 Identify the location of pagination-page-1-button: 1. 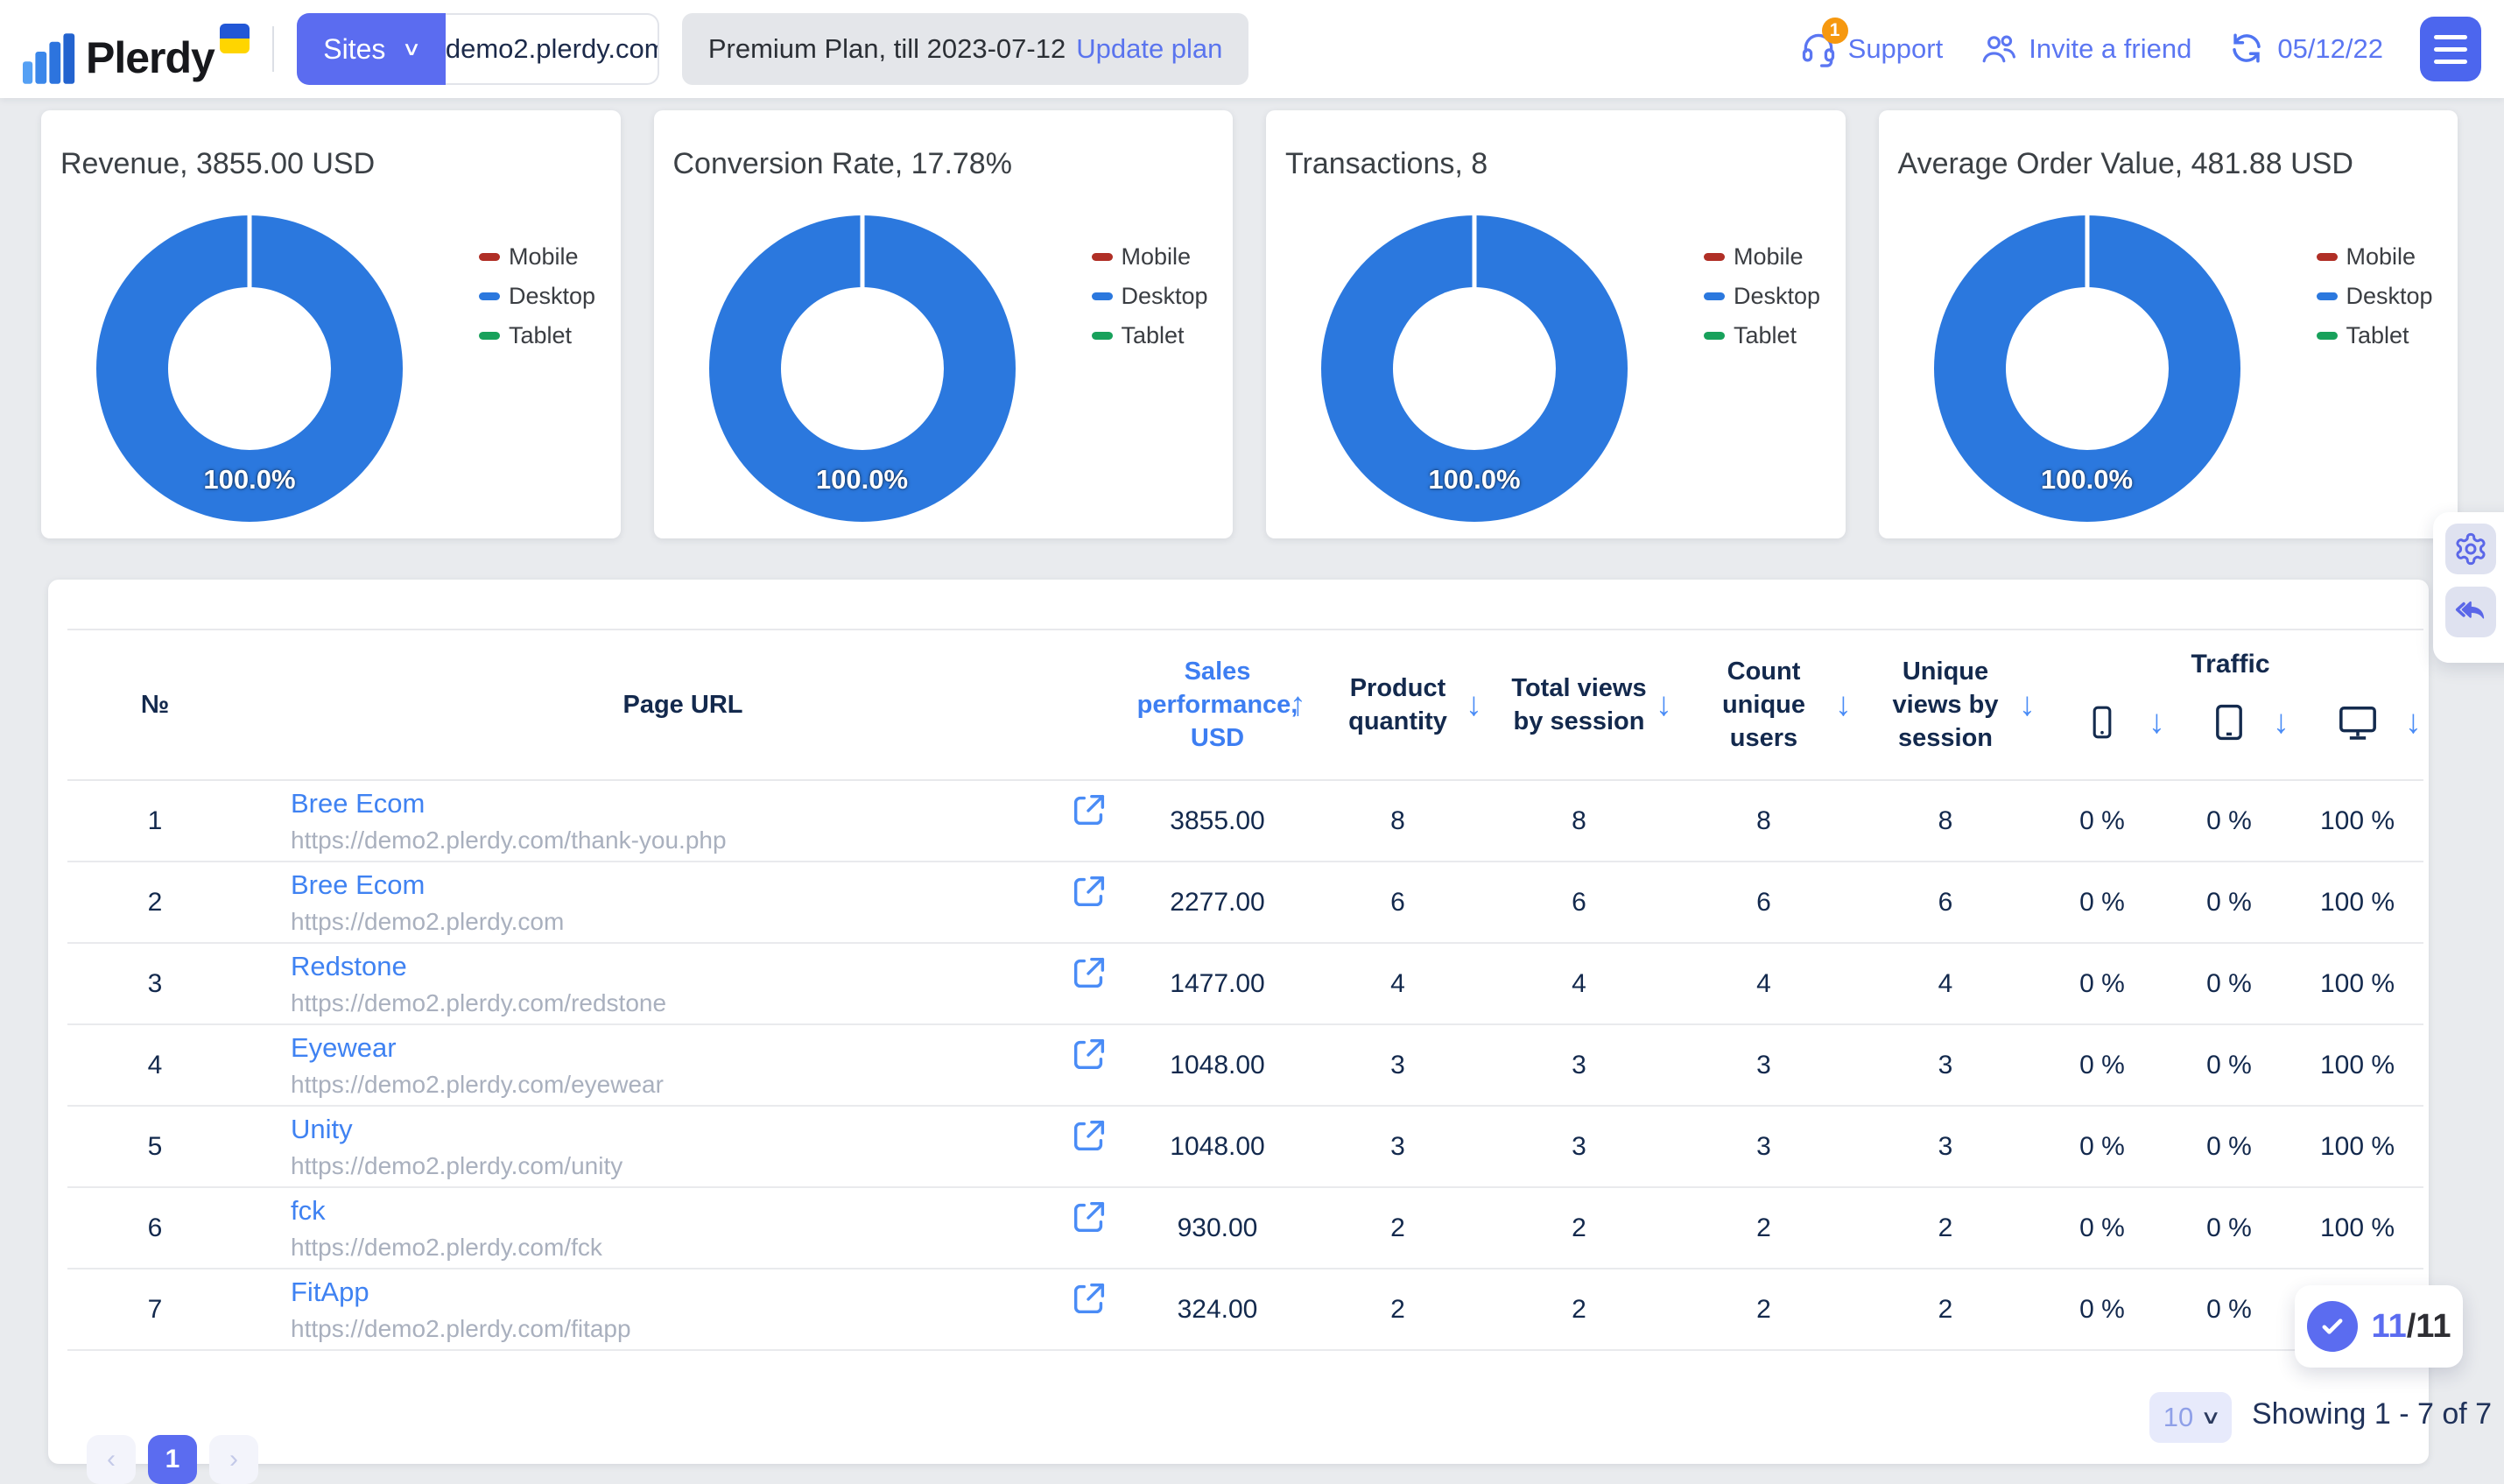
(172, 1459).